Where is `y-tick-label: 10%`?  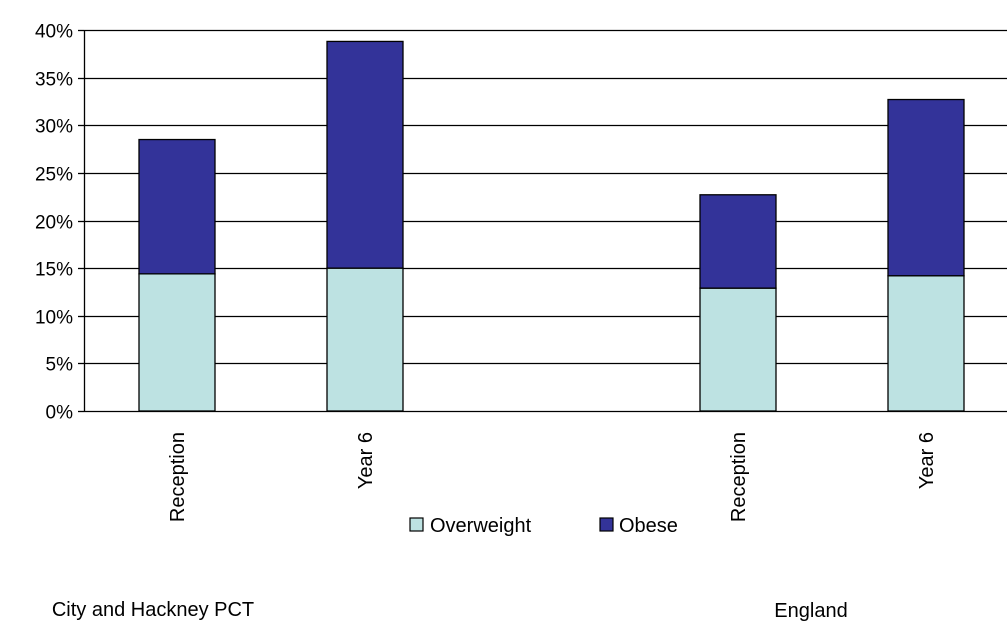 y-tick-label: 10% is located at coordinates (54, 318).